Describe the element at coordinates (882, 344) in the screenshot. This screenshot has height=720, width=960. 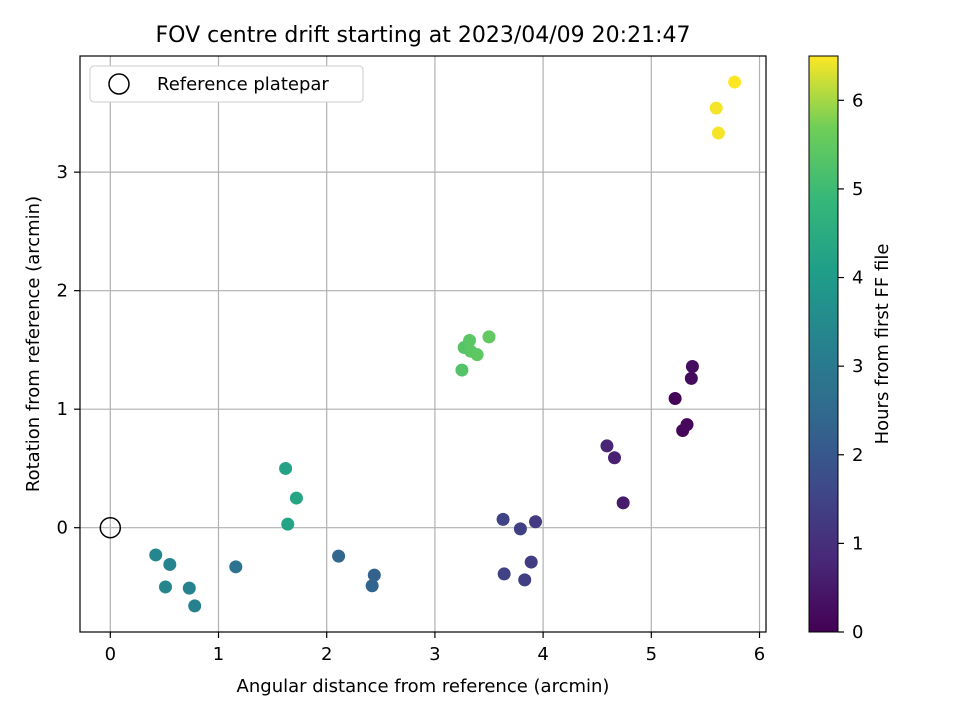
I see `colorbar-label: Hours from first FF file` at that location.